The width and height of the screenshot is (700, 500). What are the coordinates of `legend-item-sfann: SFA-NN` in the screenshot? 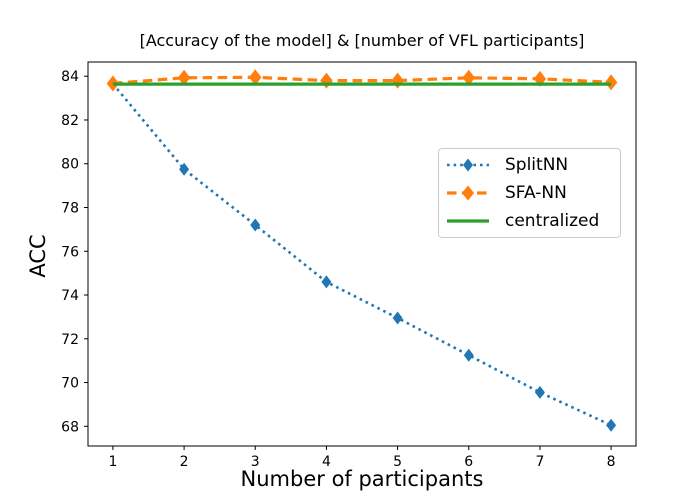 It's located at (533, 193).